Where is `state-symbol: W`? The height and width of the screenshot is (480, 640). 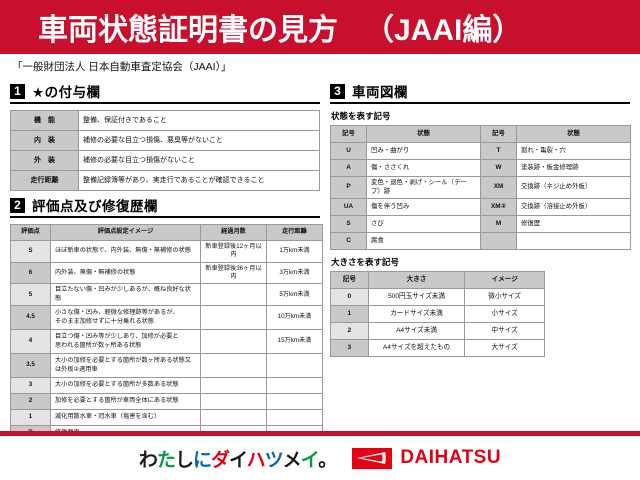
state-symbol: W is located at coordinates (498, 168).